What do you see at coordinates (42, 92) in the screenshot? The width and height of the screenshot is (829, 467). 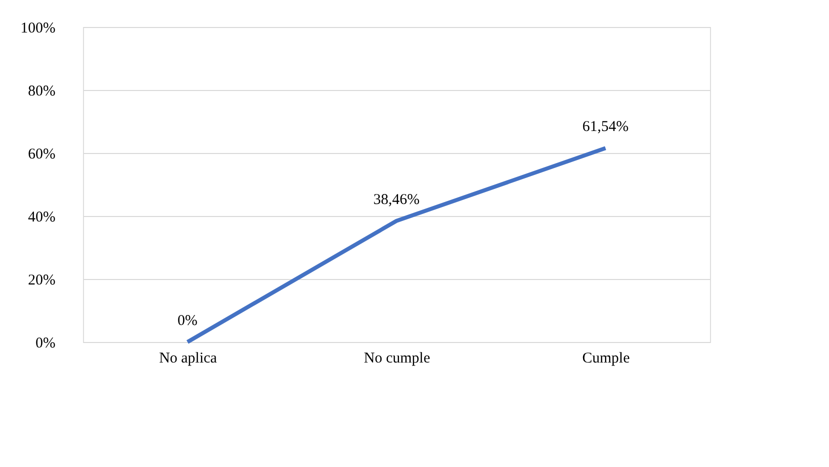 I see `y-tick-label: 80%` at bounding box center [42, 92].